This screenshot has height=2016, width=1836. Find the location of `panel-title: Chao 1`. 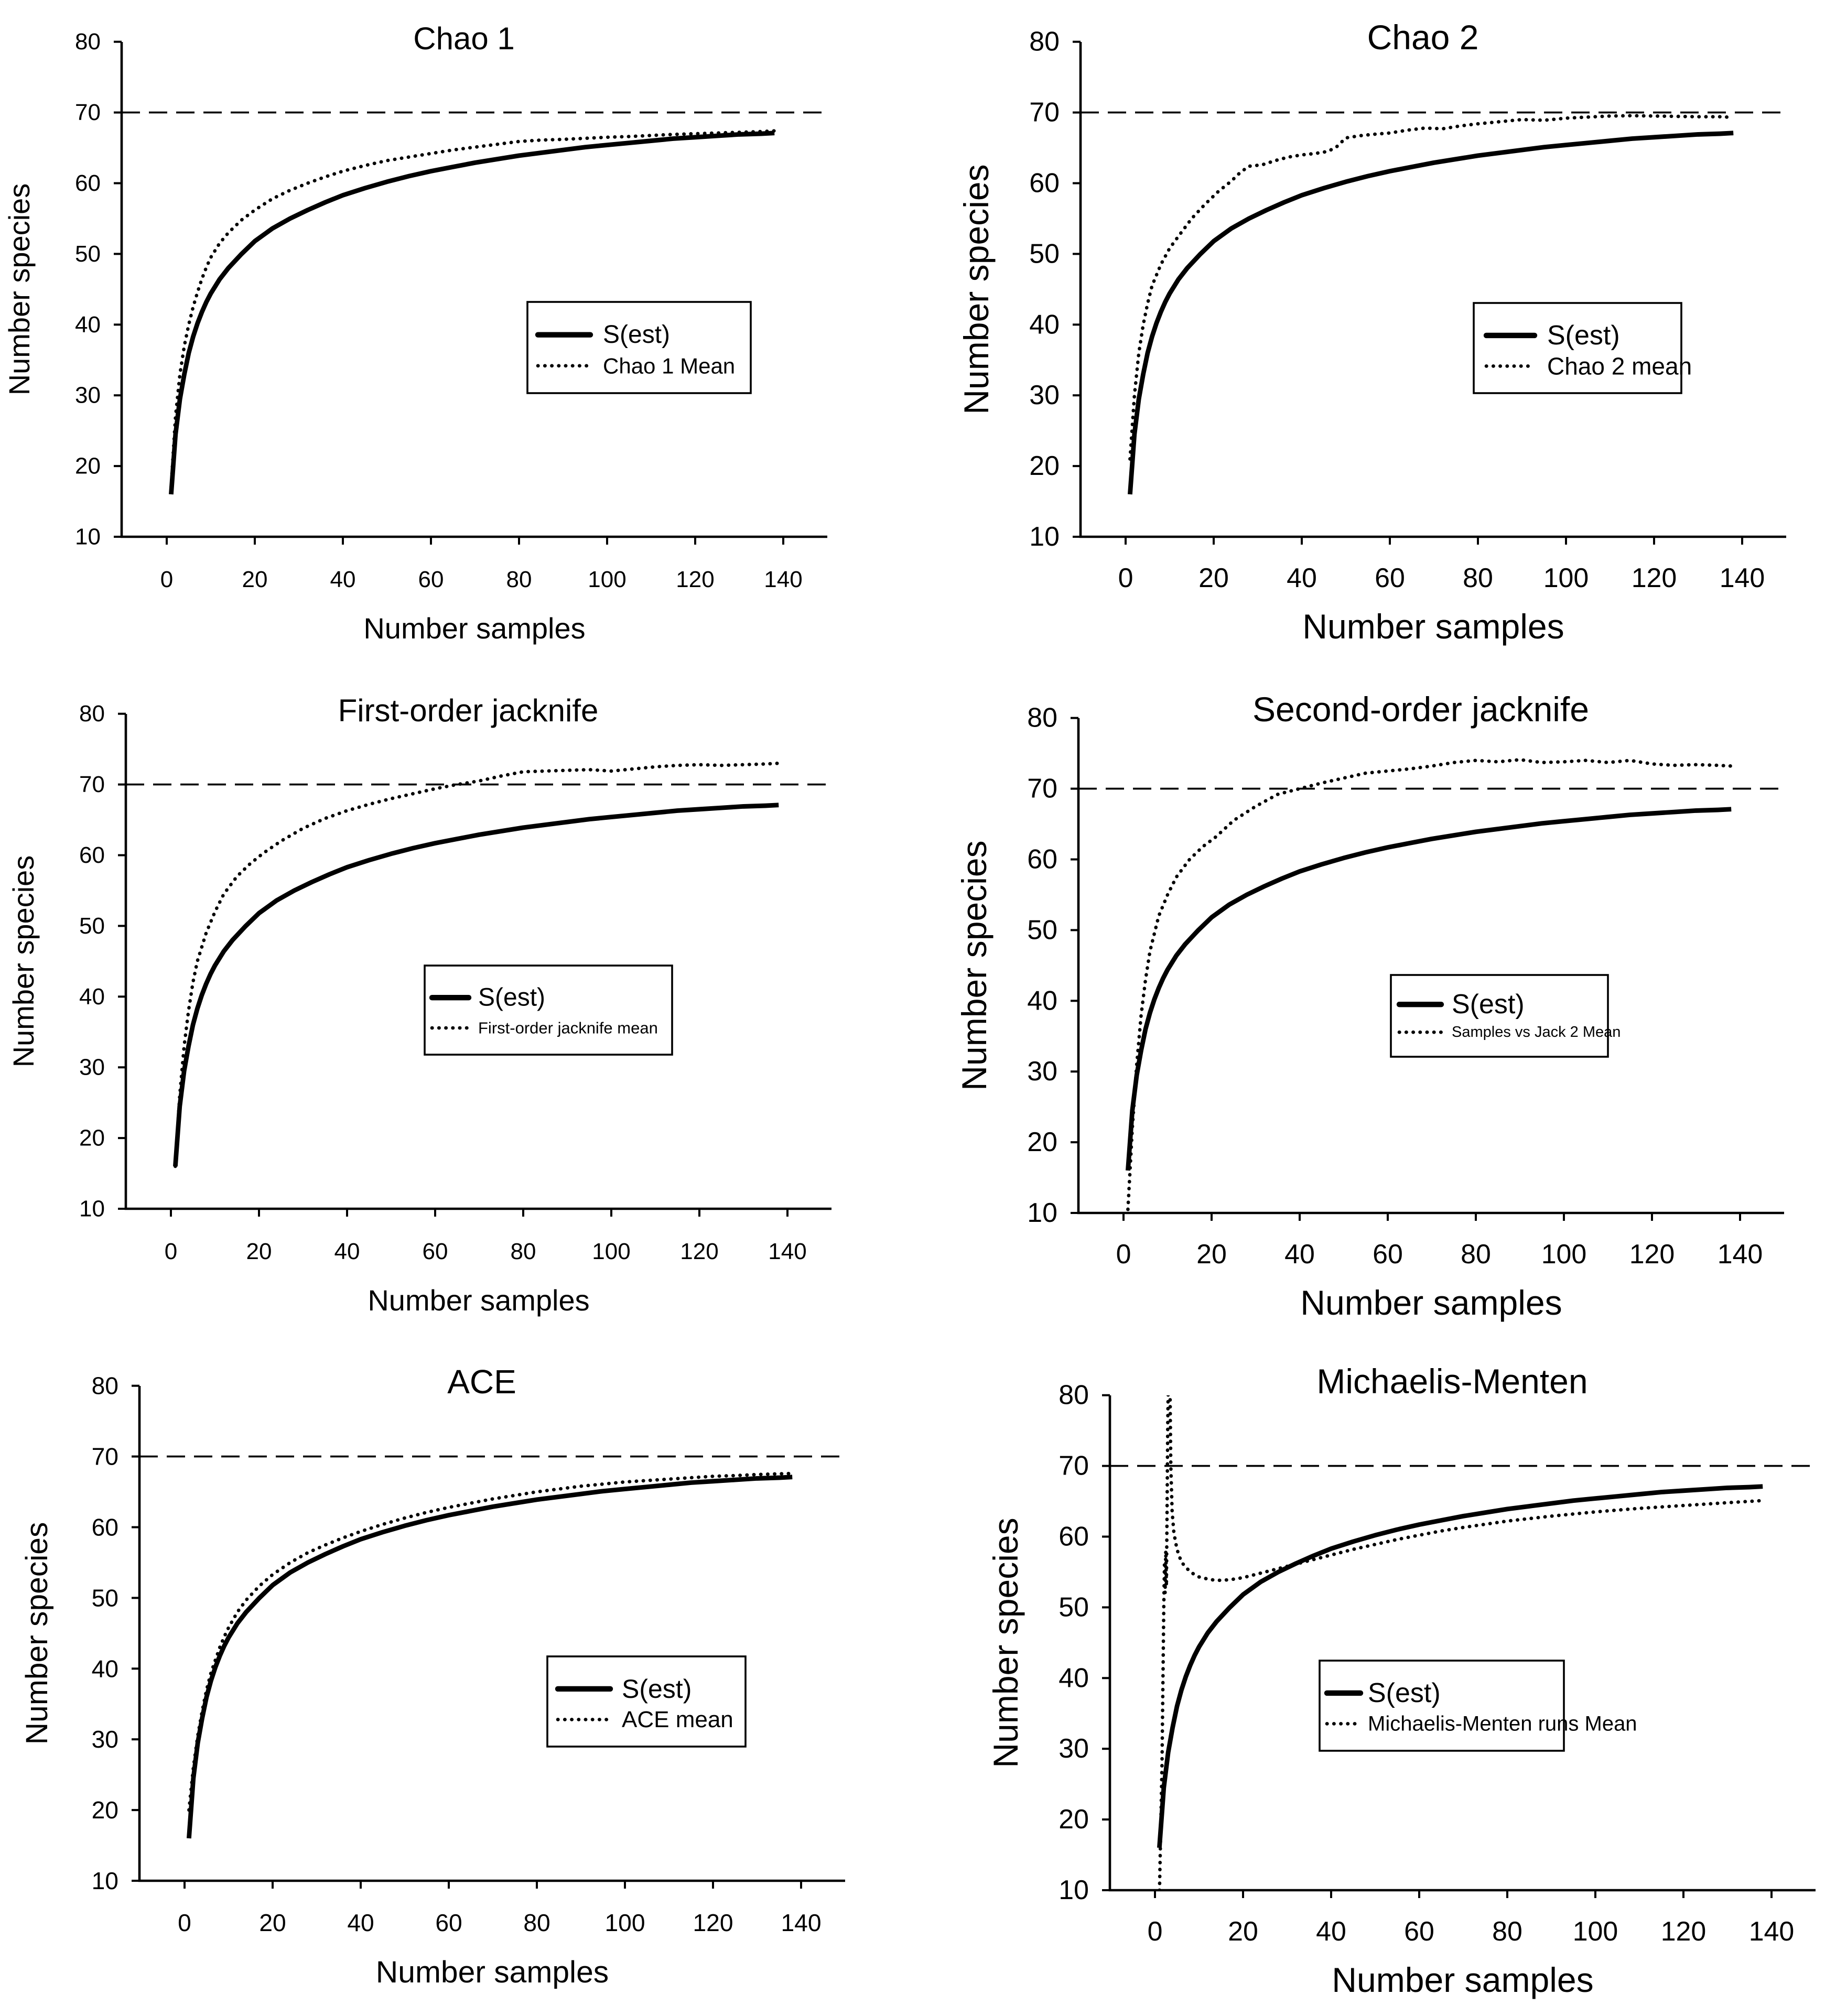

panel-title: Chao 1 is located at coordinates (463, 39).